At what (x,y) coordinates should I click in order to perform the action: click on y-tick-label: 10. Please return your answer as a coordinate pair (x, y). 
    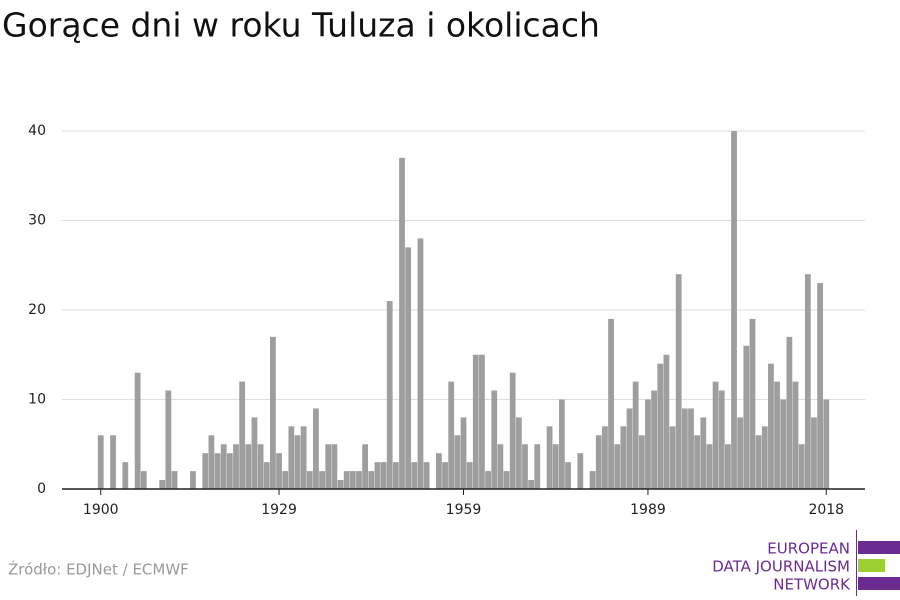
    Looking at the image, I should click on (37, 400).